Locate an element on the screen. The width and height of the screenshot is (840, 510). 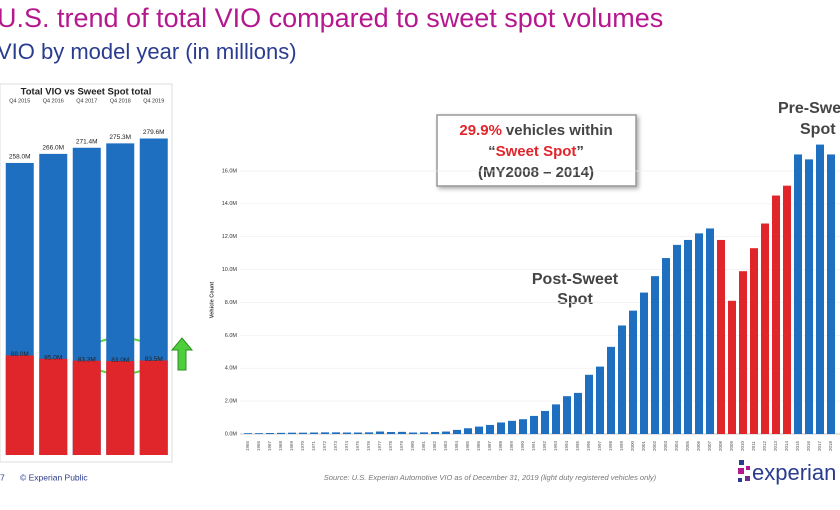
column-label: Q4 2015 is located at coordinates (19, 101).